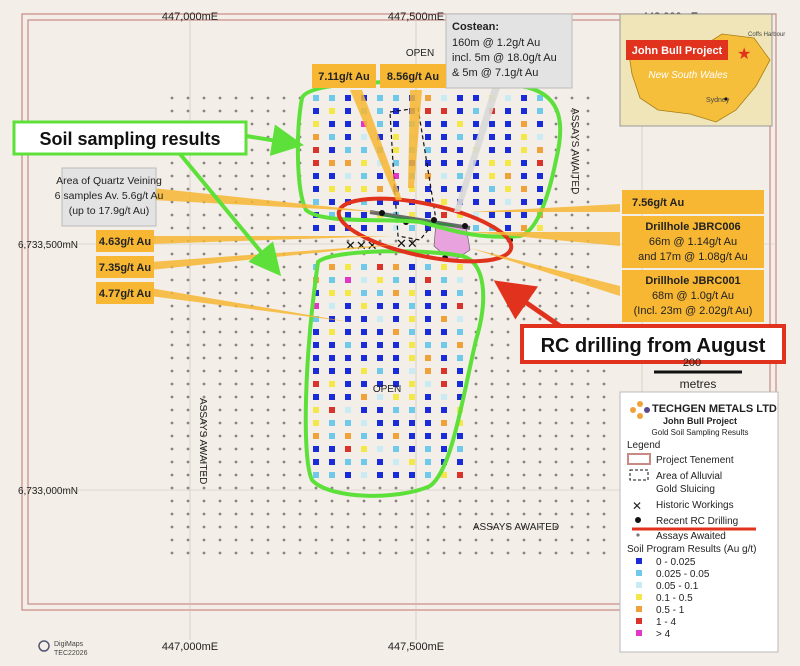 This screenshot has height=666, width=800. I want to click on svg-text: Historic Workings, so click(695, 505).